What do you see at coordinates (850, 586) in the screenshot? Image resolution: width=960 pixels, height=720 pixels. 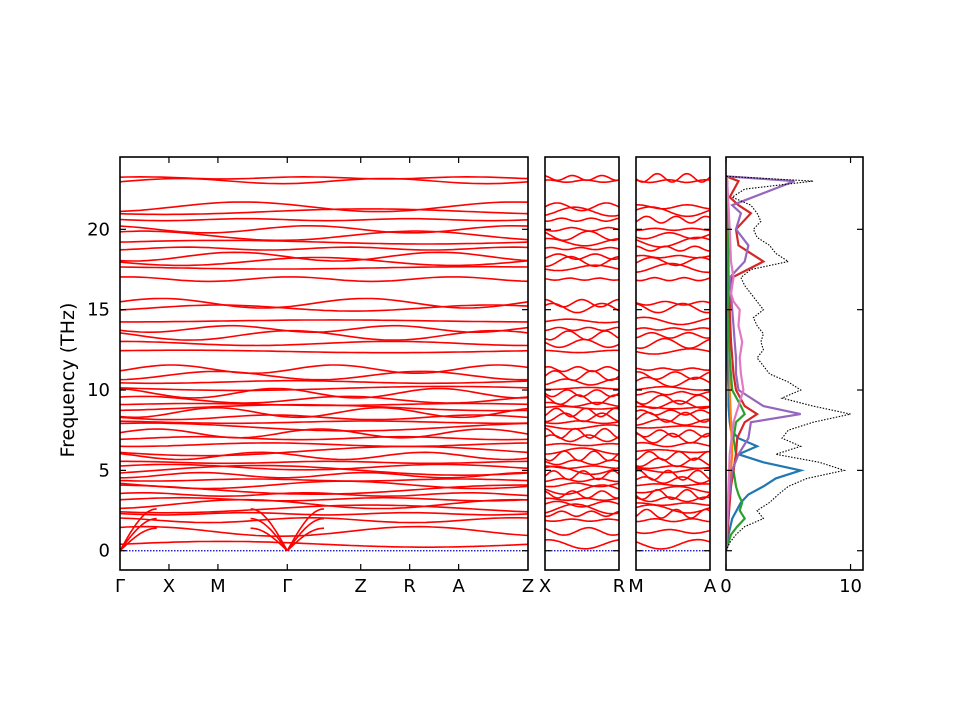 I see `dos-x-tick-label: 10` at bounding box center [850, 586].